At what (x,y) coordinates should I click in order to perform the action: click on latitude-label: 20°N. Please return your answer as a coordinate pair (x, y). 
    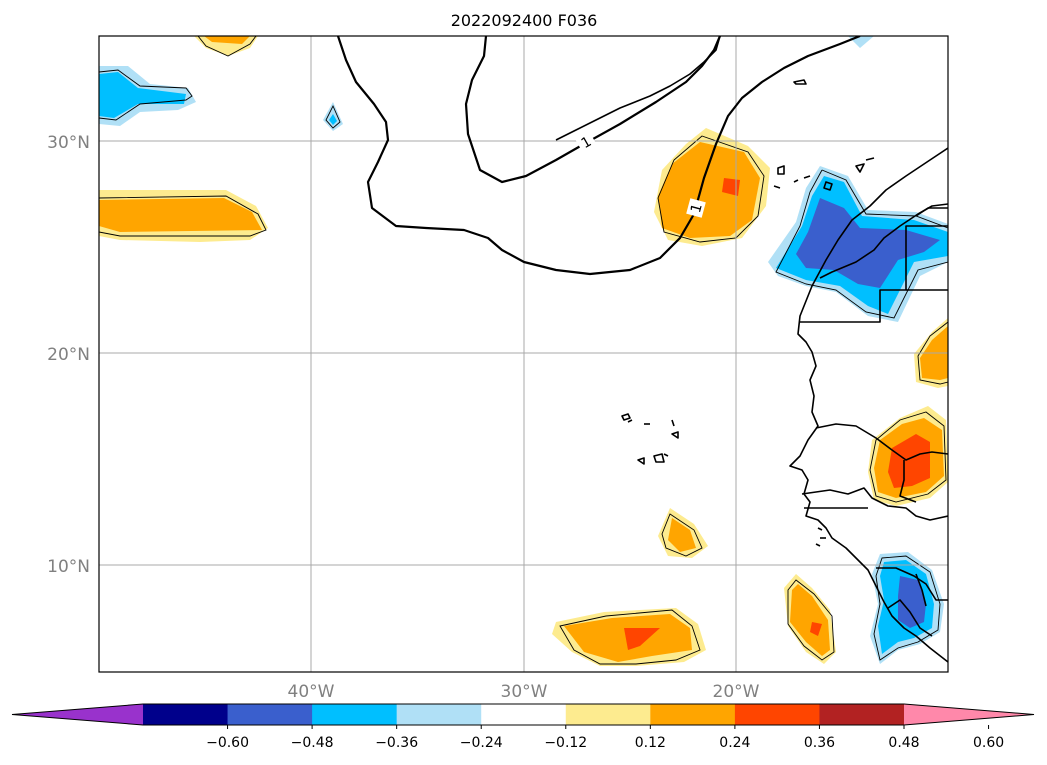
    Looking at the image, I should click on (68, 355).